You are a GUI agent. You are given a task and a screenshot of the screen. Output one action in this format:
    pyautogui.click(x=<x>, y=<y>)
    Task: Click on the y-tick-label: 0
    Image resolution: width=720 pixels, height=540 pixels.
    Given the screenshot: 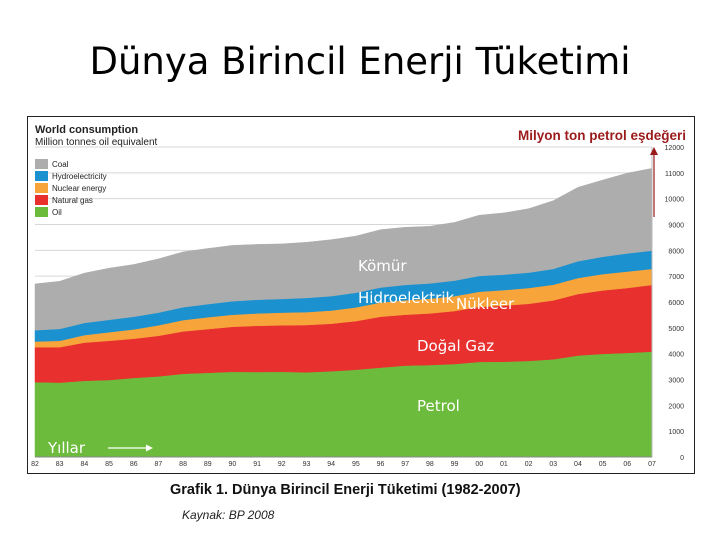 What is the action you would take?
    pyautogui.click(x=682, y=458)
    